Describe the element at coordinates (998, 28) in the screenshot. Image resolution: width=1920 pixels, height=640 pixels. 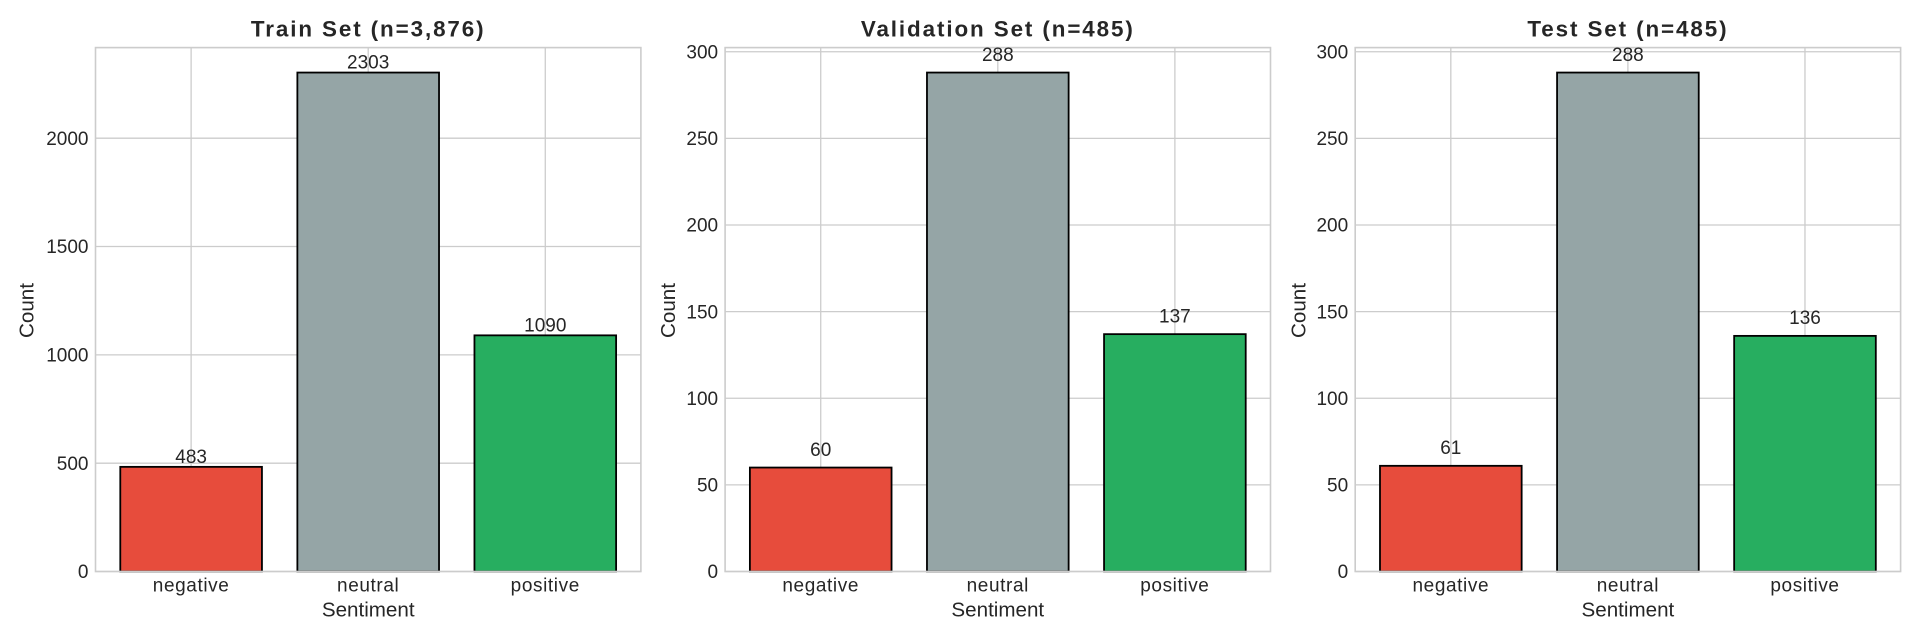
I see `svg-text: Validation Set (n=485)` at that location.